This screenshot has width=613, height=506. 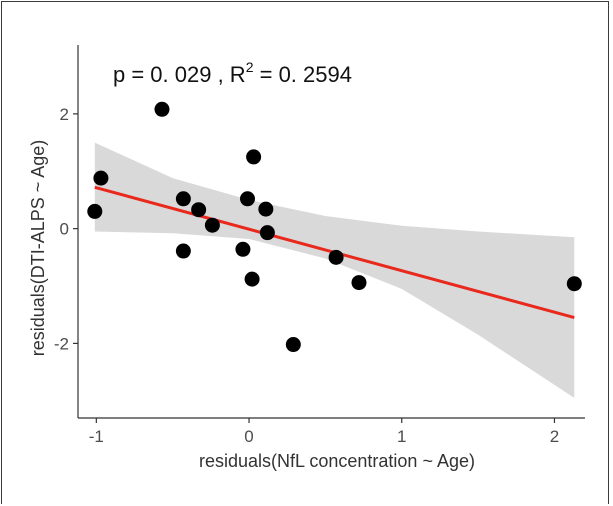 I want to click on y-tick-label: 0, so click(x=64, y=229).